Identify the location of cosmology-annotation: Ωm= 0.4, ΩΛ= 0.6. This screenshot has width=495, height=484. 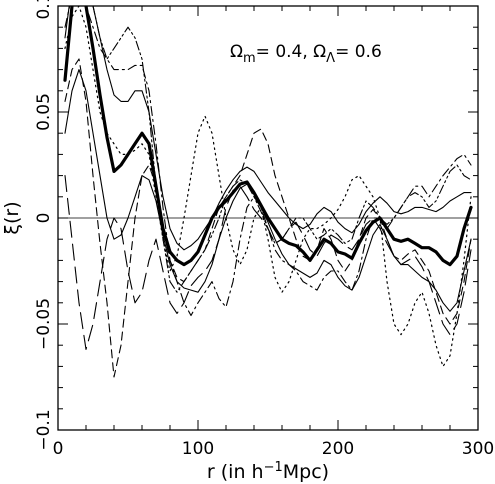
(306, 54).